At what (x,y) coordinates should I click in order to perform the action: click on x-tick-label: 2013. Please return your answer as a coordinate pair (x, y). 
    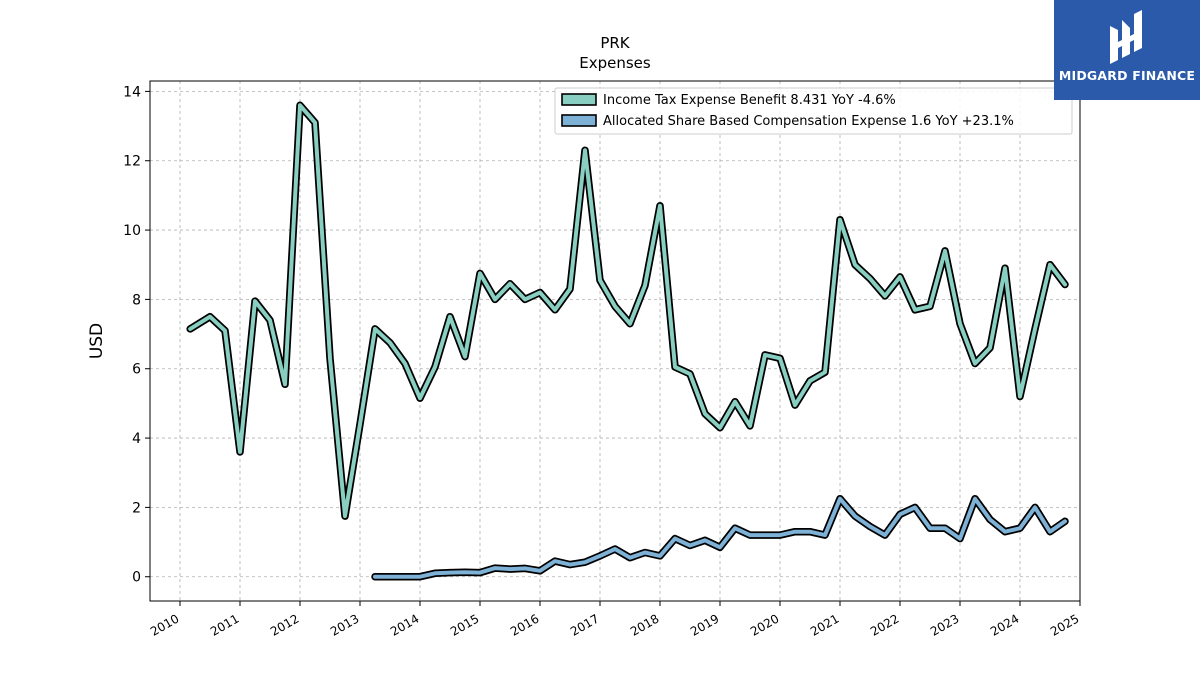
    Looking at the image, I should click on (344, 624).